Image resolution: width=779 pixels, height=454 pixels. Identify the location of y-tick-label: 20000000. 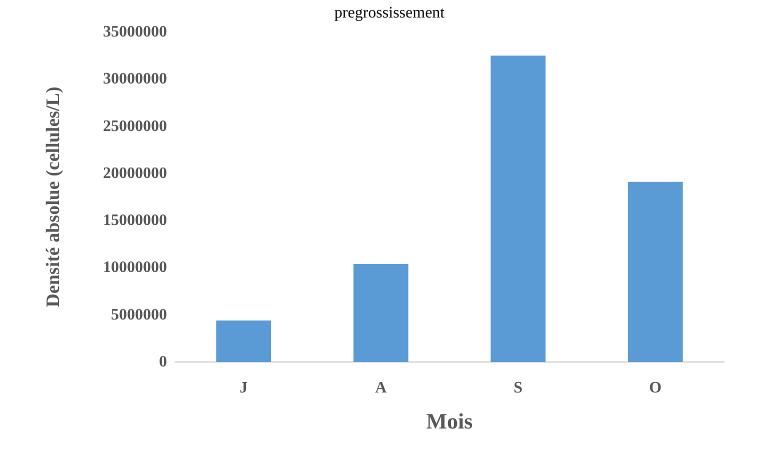
(135, 173).